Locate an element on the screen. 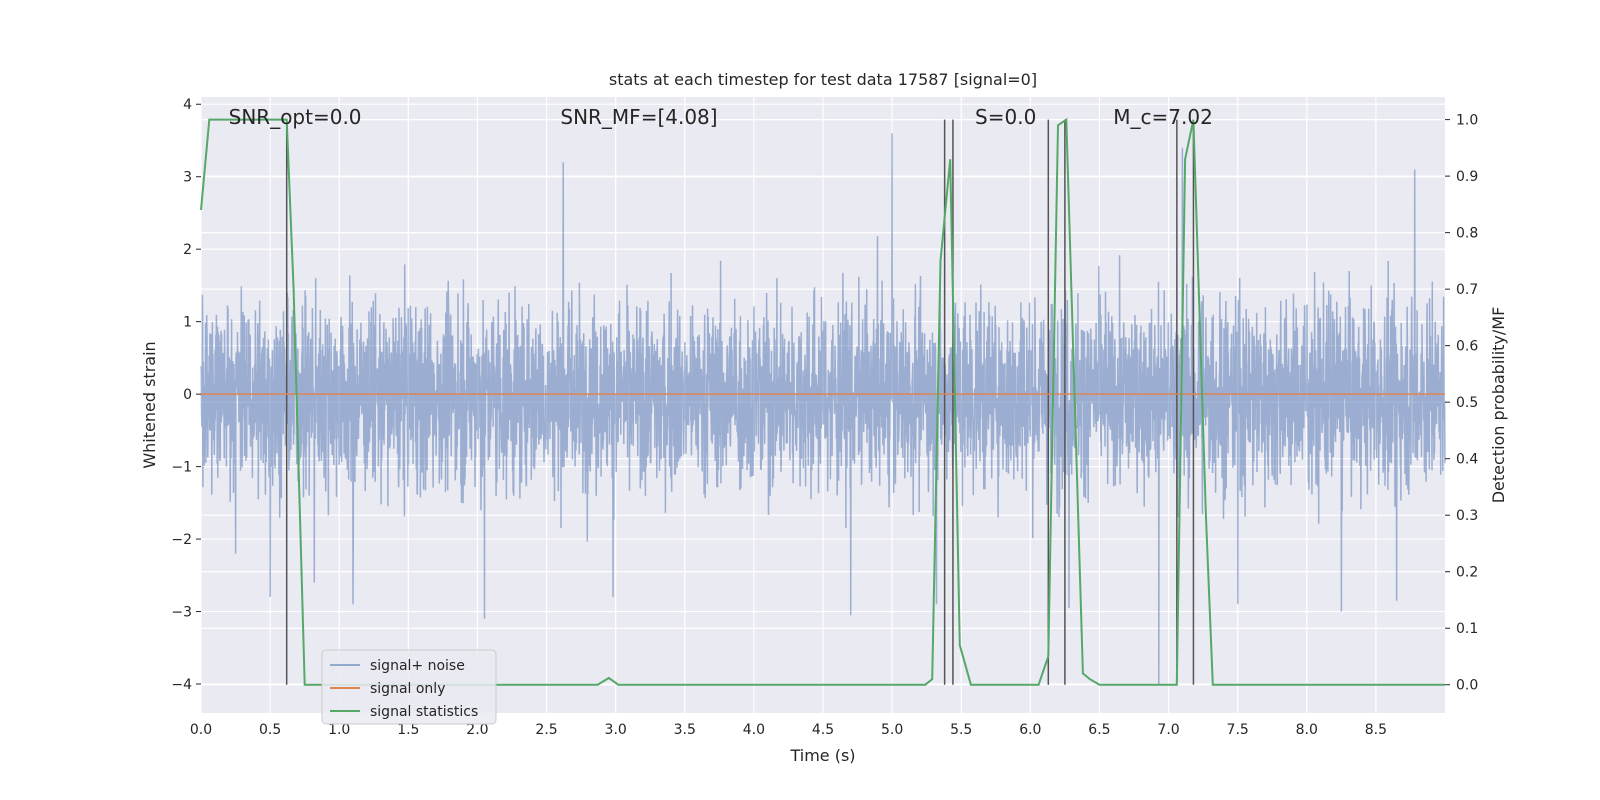  y2-tick-label: 0.4 is located at coordinates (1467, 460).